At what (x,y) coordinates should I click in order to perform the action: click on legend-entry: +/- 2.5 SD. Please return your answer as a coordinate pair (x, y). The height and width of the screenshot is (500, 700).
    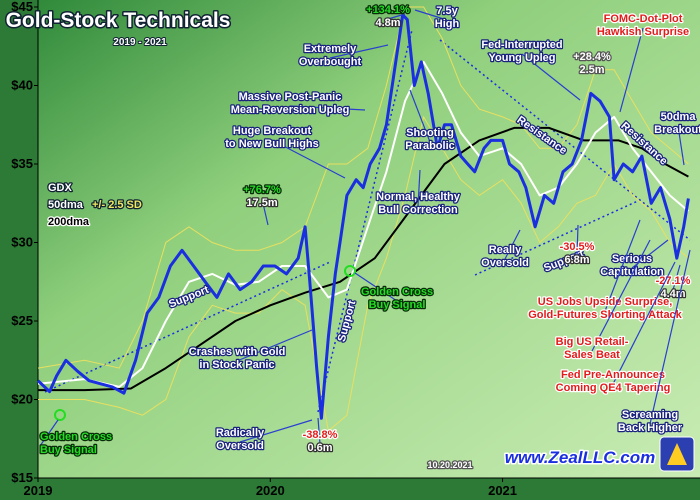
    Looking at the image, I should click on (117, 205).